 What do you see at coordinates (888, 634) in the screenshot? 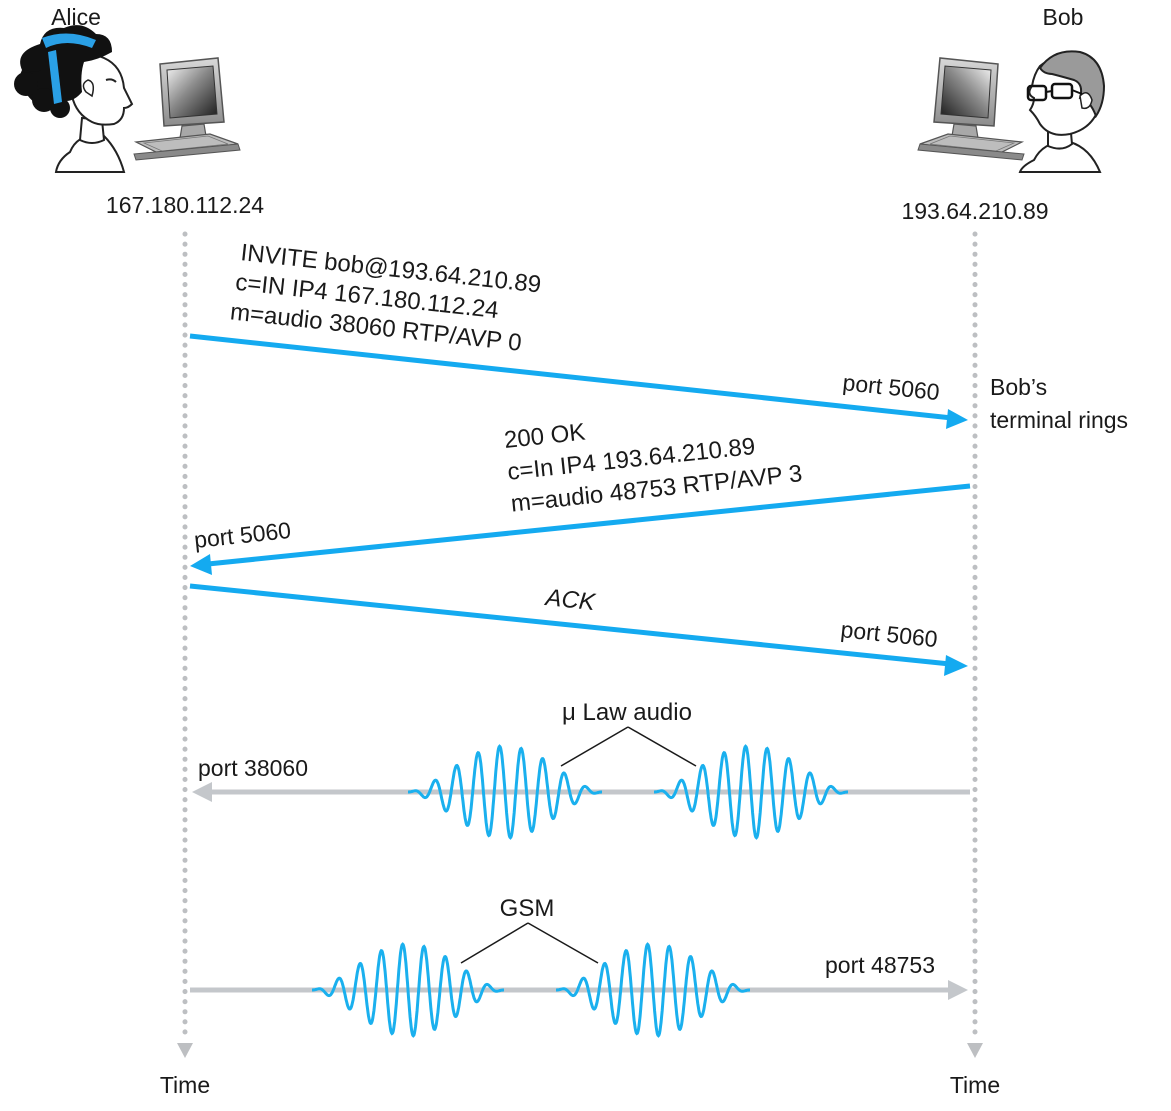
I see `ack-port: port 5060` at bounding box center [888, 634].